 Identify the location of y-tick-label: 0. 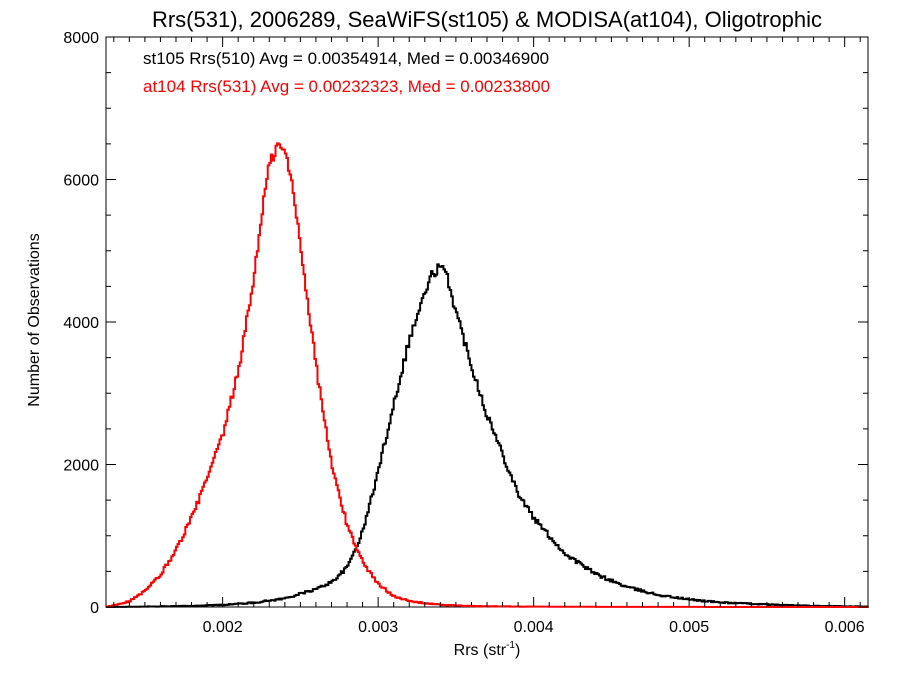
(94, 608).